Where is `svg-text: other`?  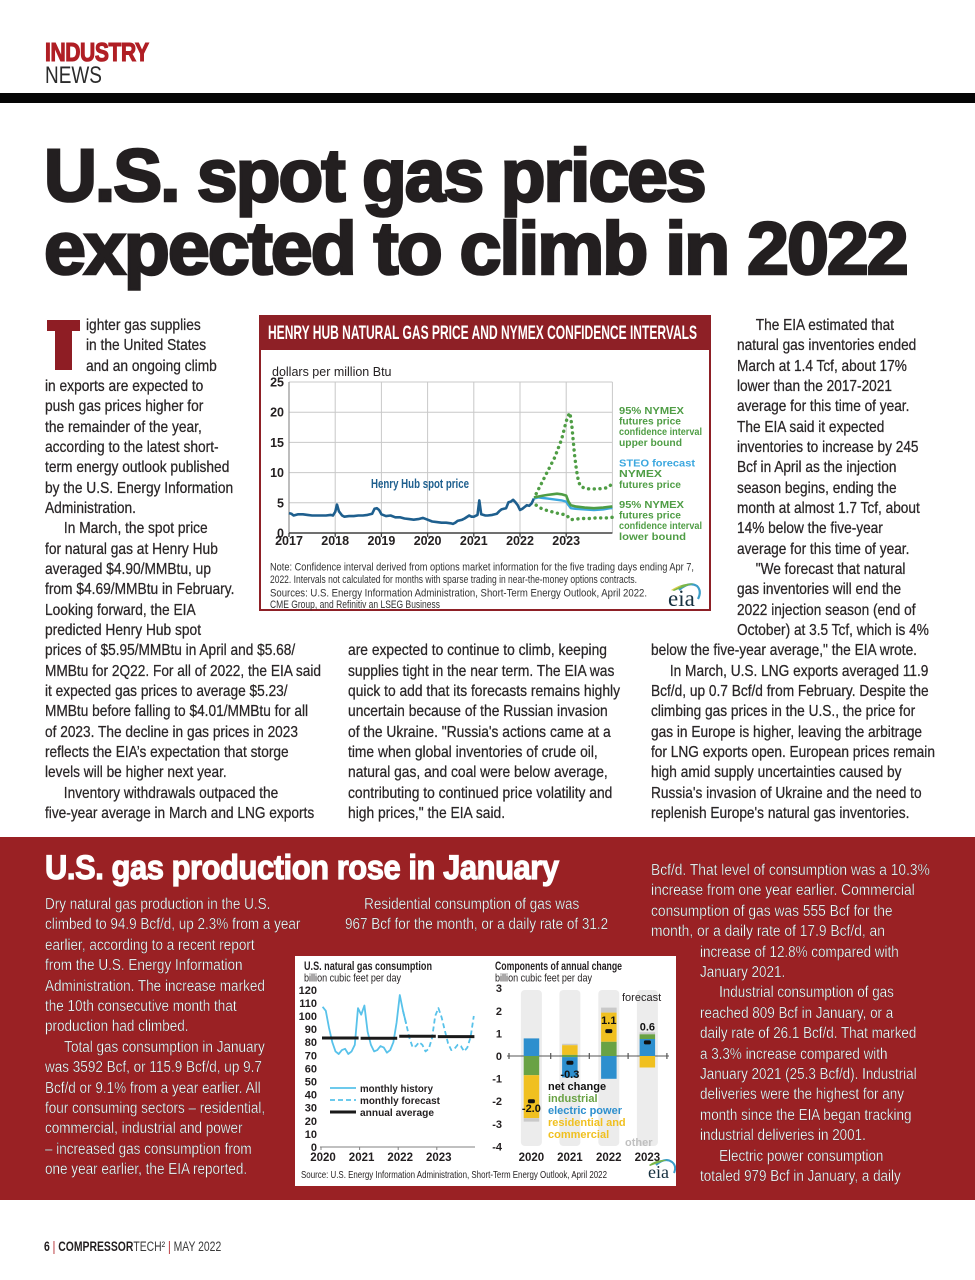
svg-text: other is located at coordinates (639, 1143).